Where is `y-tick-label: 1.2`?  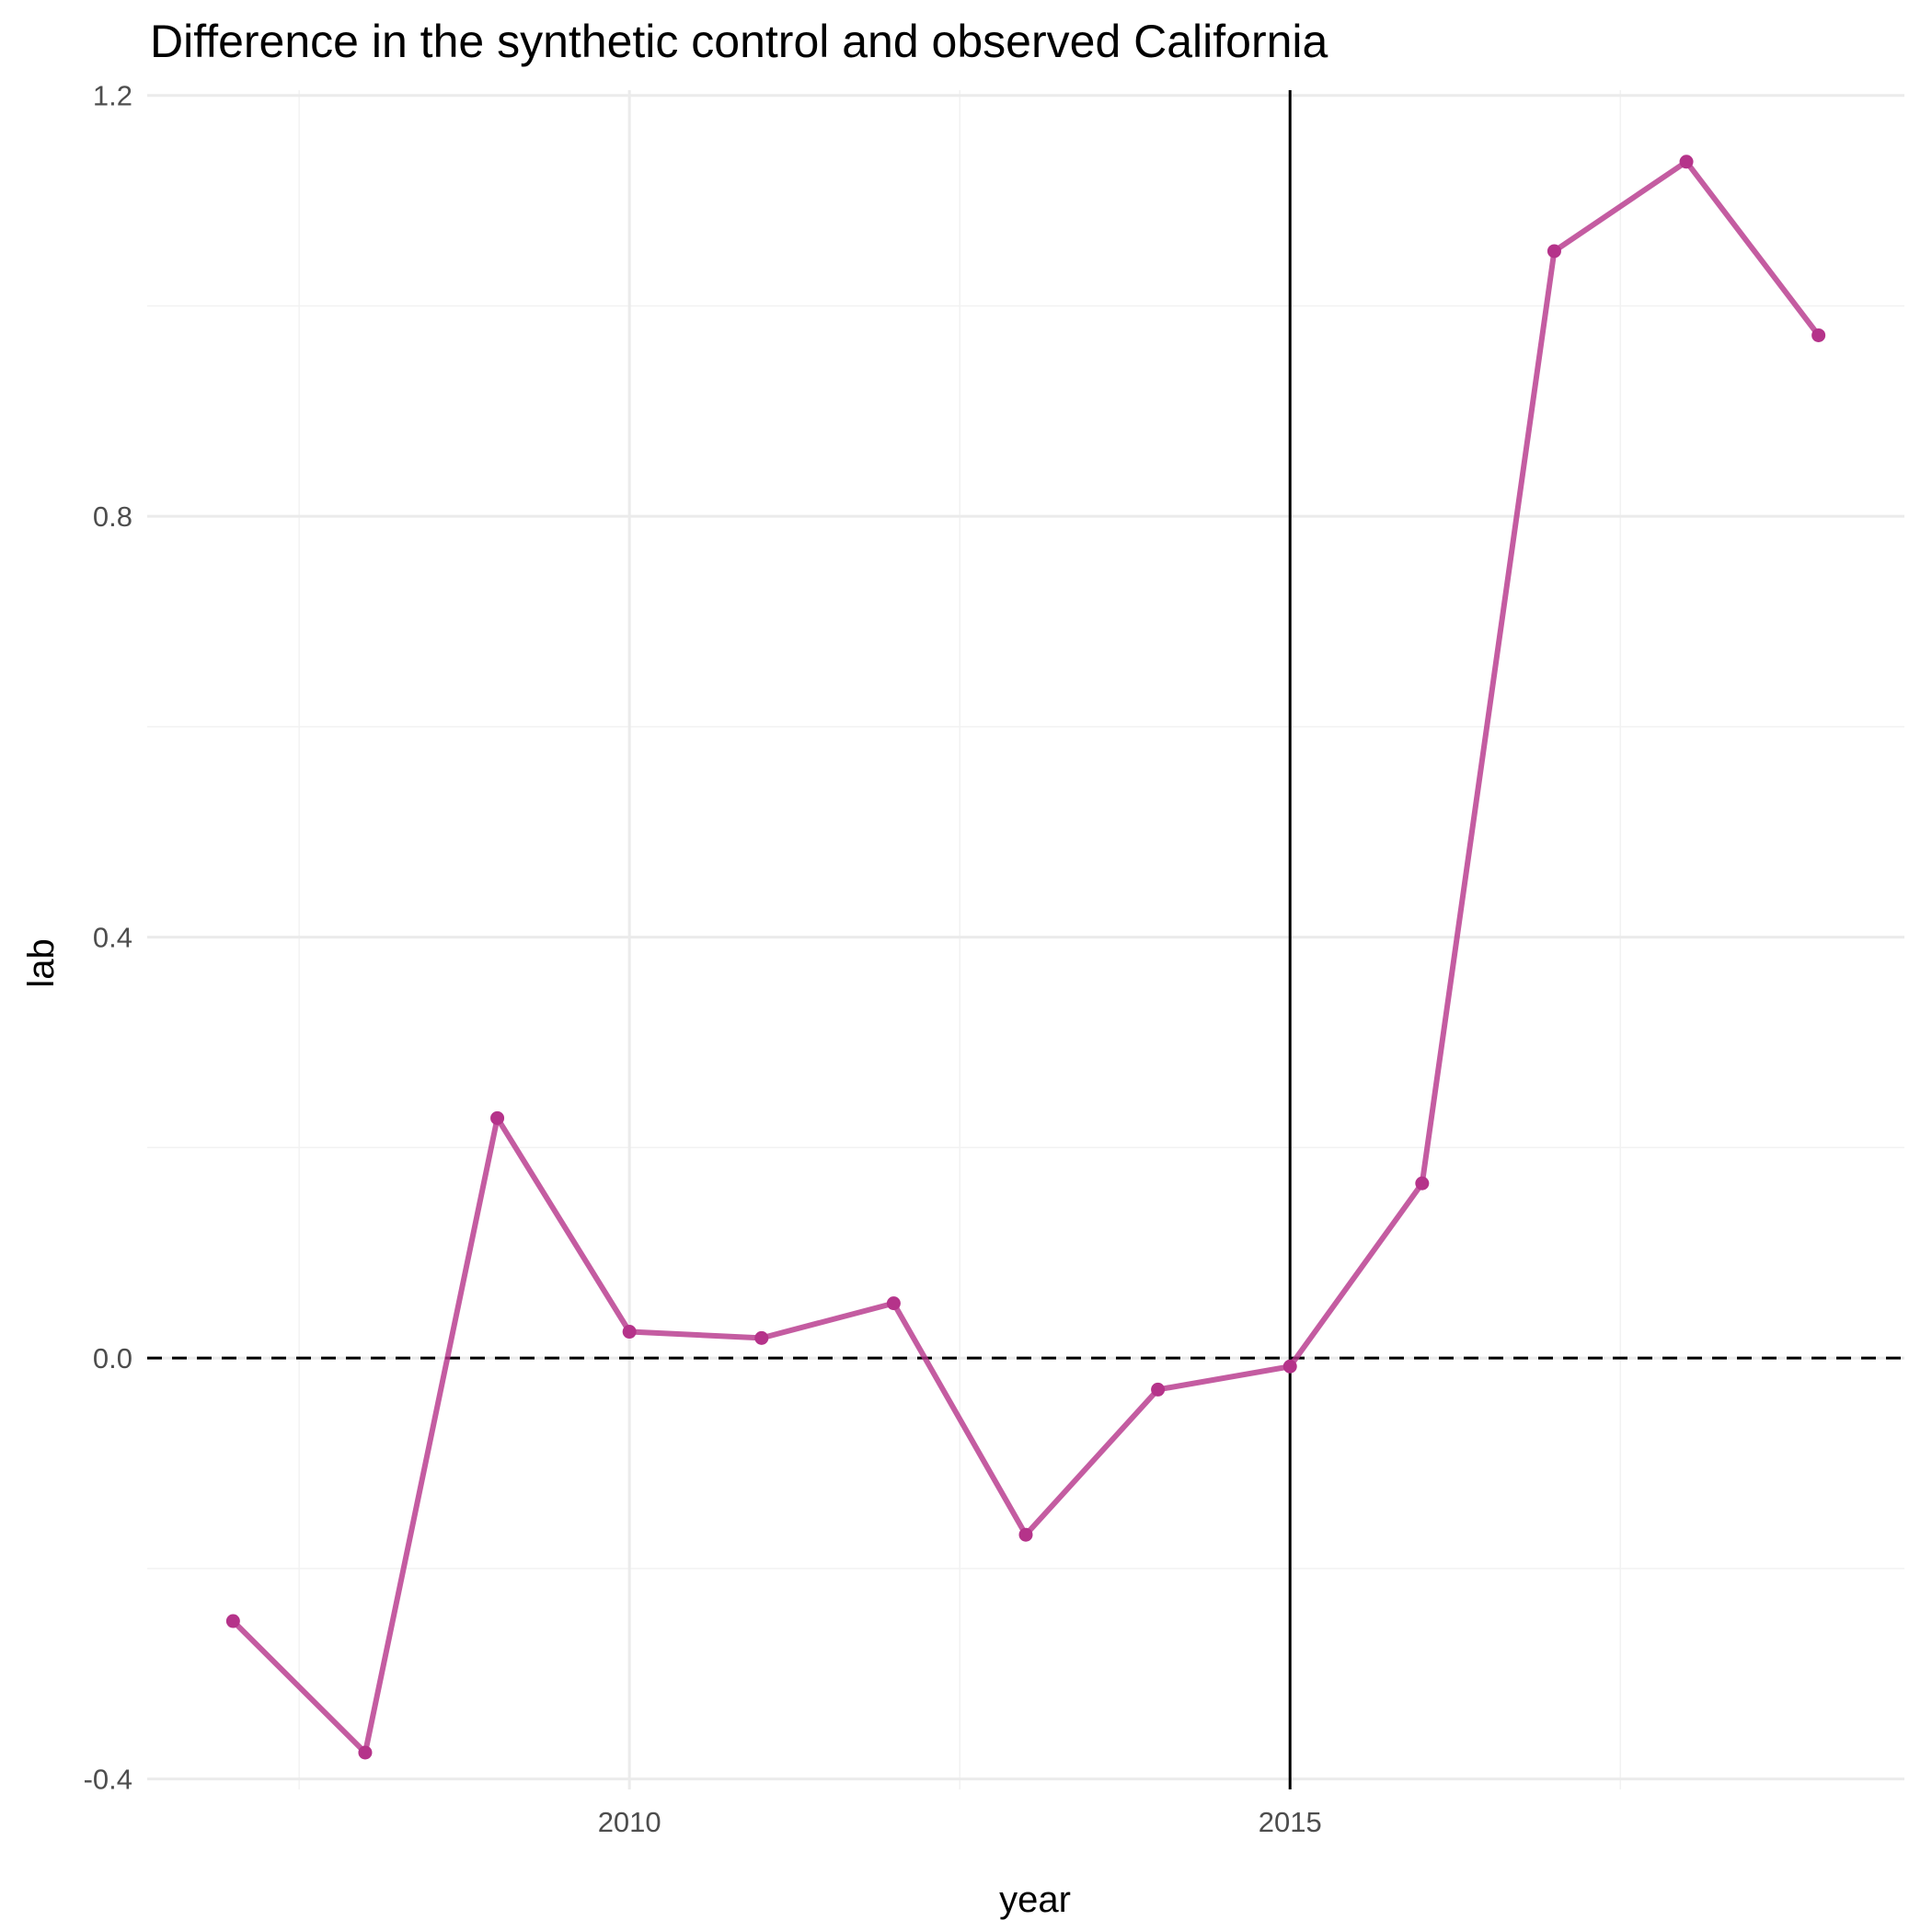
y-tick-label: 1.2 is located at coordinates (112, 96).